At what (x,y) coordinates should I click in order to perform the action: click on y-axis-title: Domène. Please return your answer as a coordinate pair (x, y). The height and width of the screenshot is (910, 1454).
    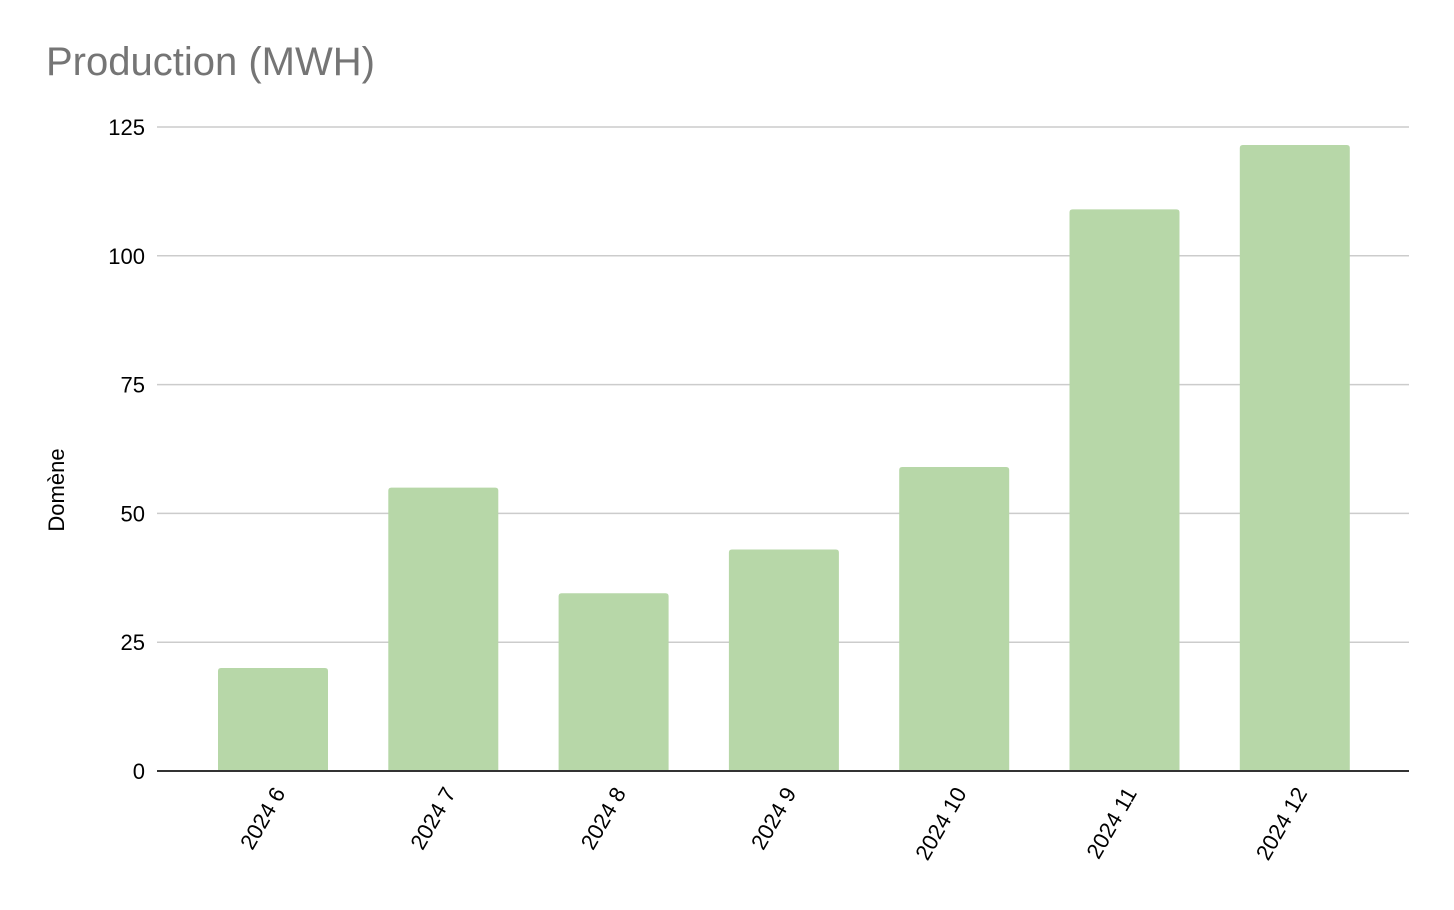
    Looking at the image, I should click on (56, 489).